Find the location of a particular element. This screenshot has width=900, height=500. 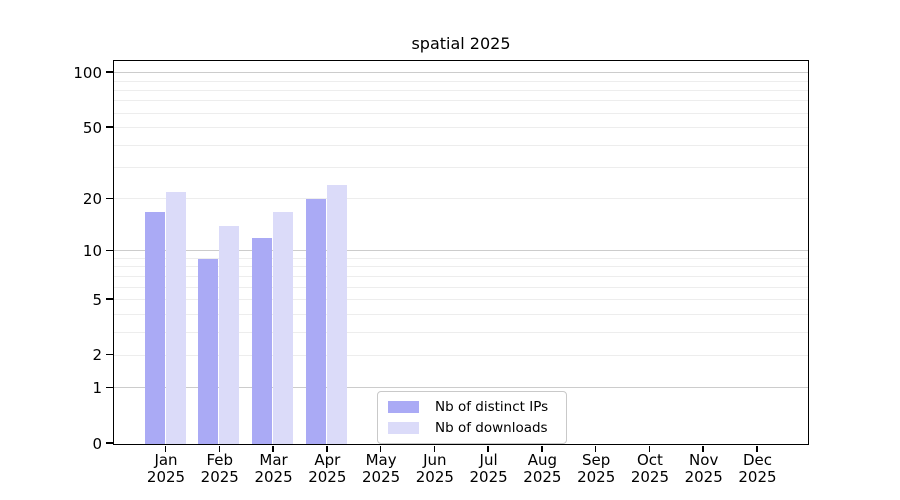

legend-item-downloads: Nb of downloads is located at coordinates (472, 428).